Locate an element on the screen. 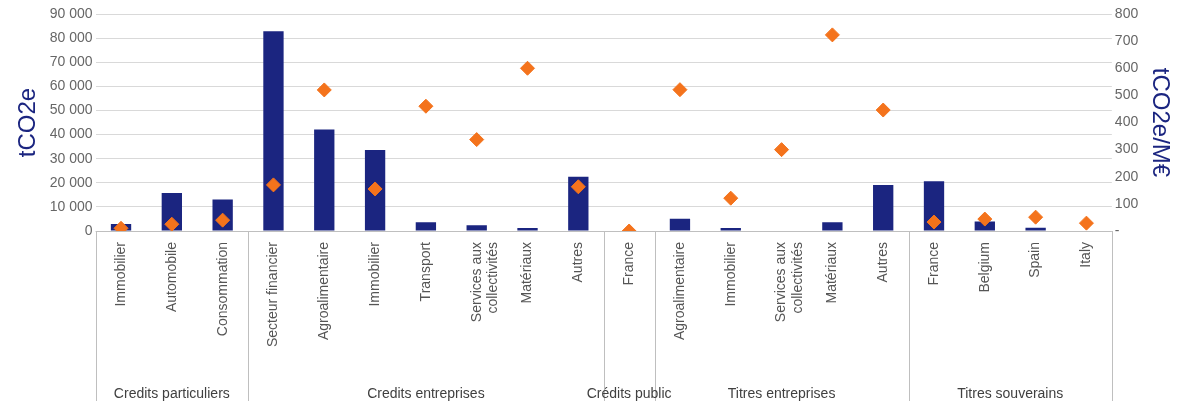 The height and width of the screenshot is (403, 1188). x-tick-label: Transport is located at coordinates (424, 271).